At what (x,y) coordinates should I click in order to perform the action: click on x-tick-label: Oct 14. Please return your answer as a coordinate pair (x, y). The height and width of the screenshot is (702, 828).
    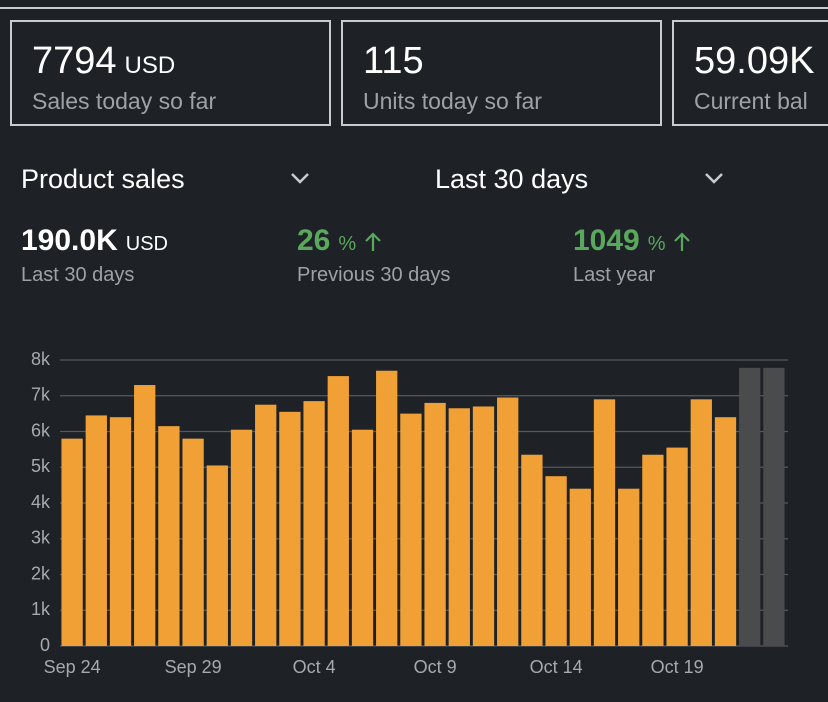
    Looking at the image, I should click on (556, 667).